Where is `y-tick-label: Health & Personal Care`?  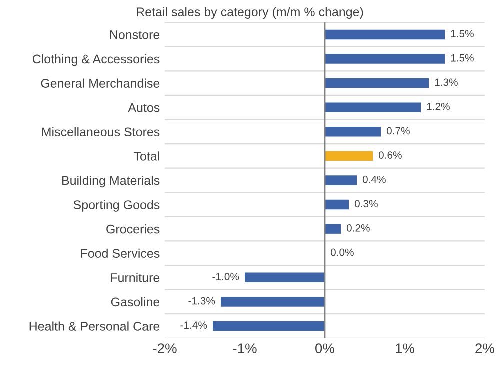
y-tick-label: Health & Personal Care is located at coordinates (95, 326).